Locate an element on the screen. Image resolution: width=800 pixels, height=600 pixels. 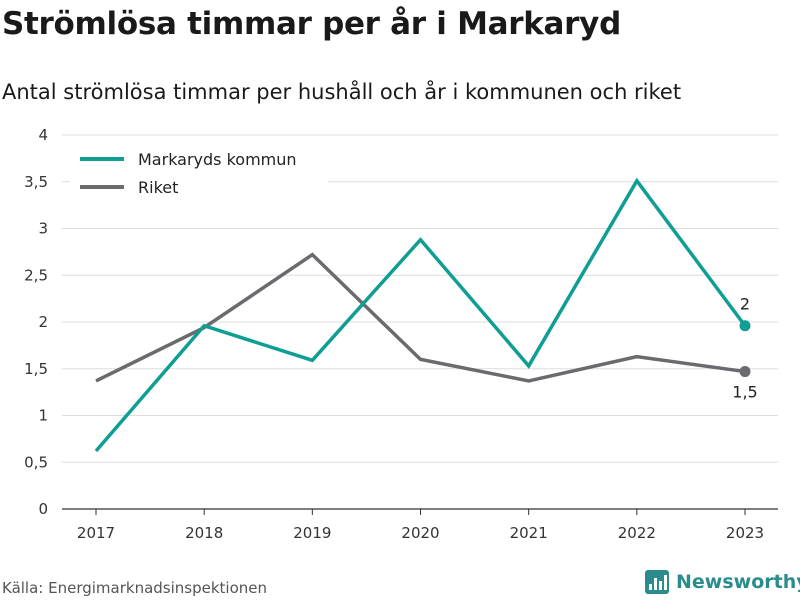
y-tick-label: 1,5 is located at coordinates (36, 369).